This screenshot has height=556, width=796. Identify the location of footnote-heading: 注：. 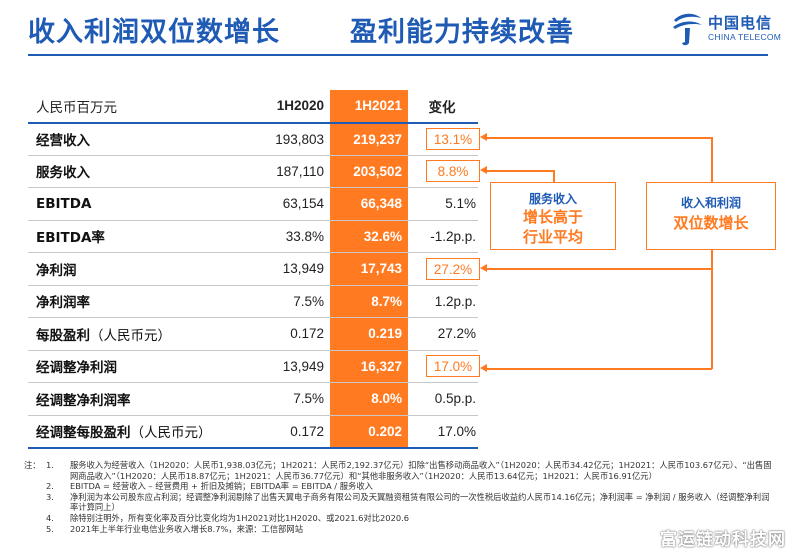
(32, 465).